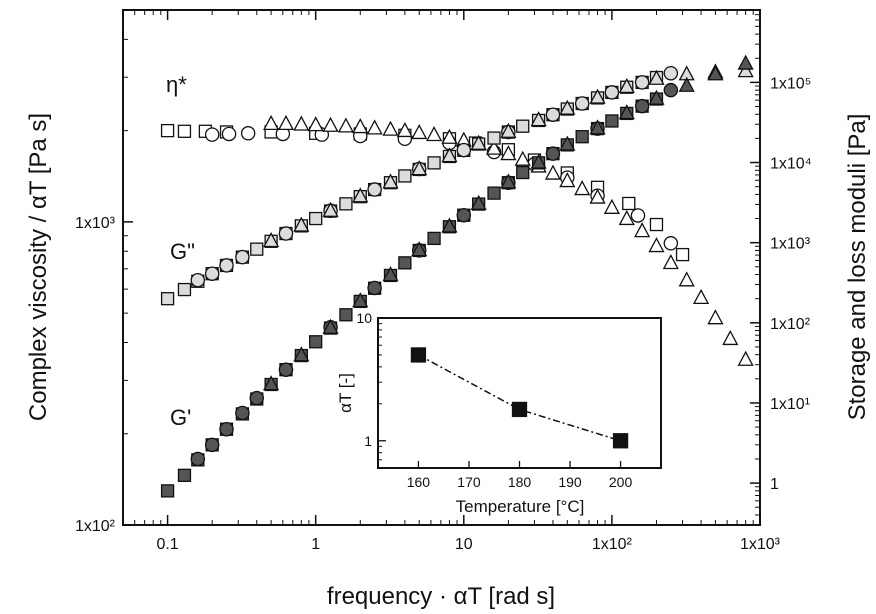 The height and width of the screenshot is (614, 876). What do you see at coordinates (621, 482) in the screenshot?
I see `inset-x-tick-label: 200` at bounding box center [621, 482].